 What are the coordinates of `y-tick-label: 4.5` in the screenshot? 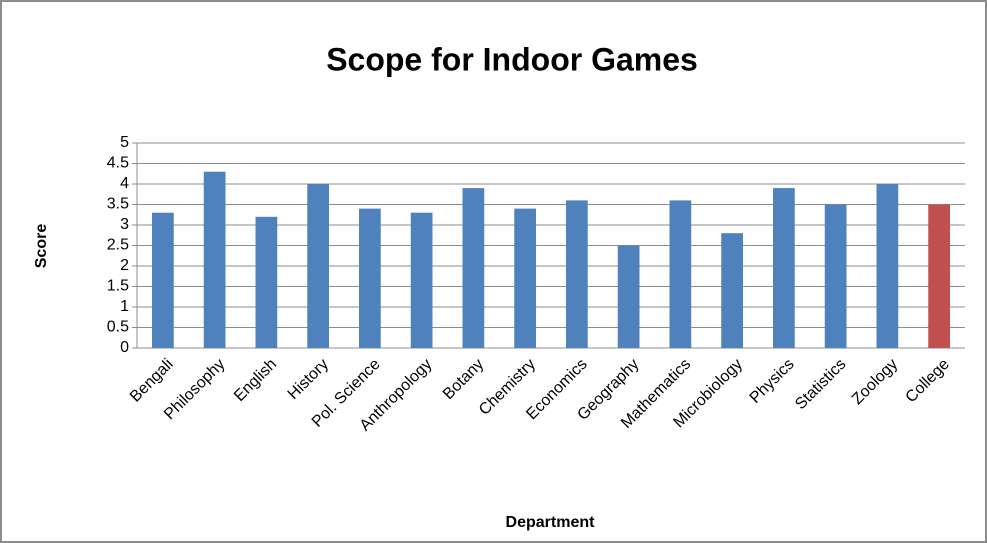 It's located at (118, 163).